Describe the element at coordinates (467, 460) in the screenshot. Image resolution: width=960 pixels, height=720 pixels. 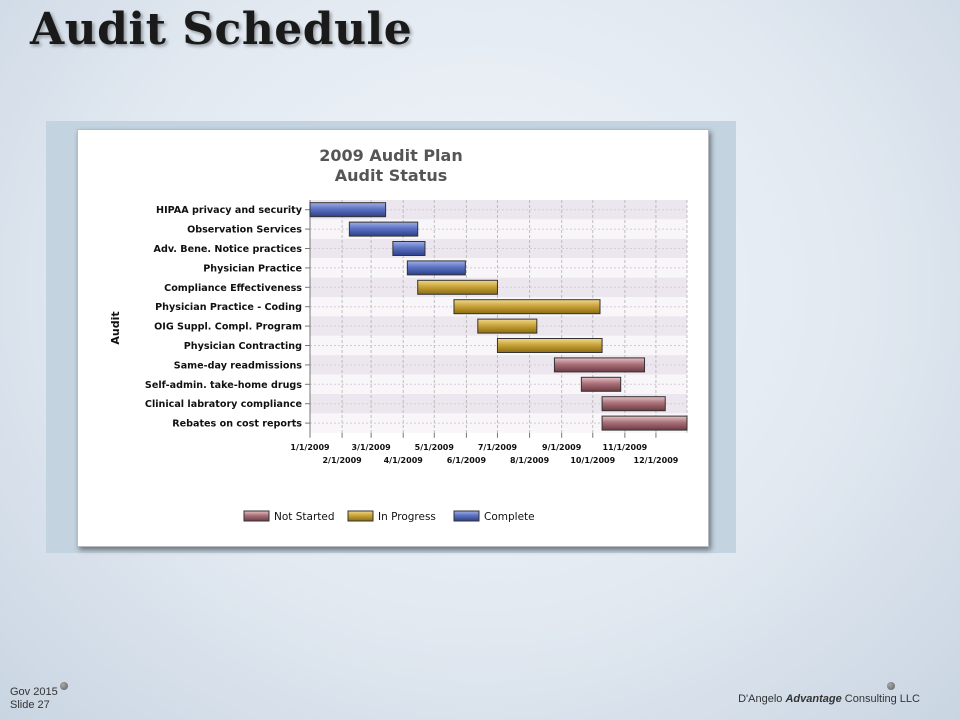
I see `x-tick-label: 6/1/2009` at that location.